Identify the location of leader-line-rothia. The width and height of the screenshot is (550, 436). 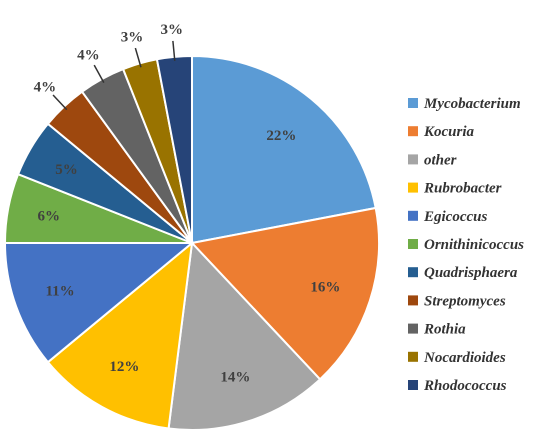
(99, 73).